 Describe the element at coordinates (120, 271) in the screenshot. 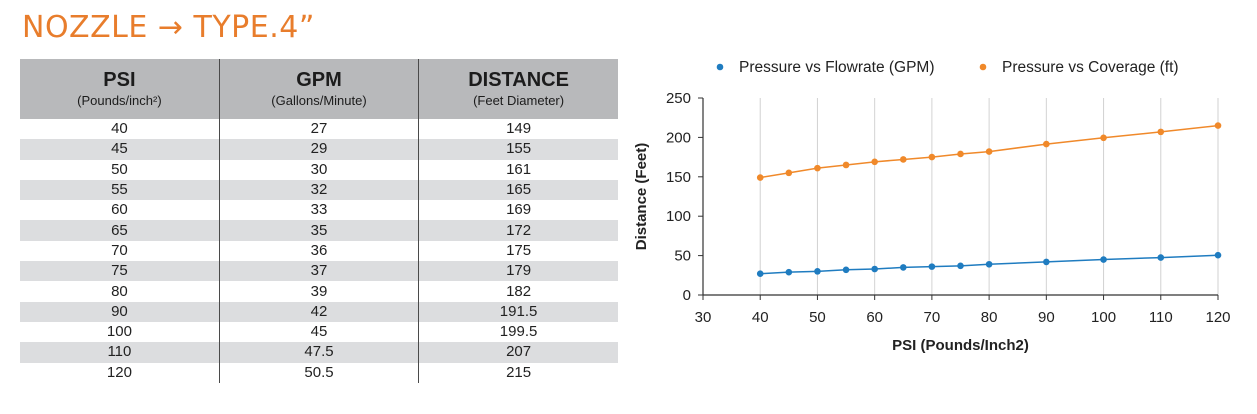

I see `cell-psi: 75` at that location.